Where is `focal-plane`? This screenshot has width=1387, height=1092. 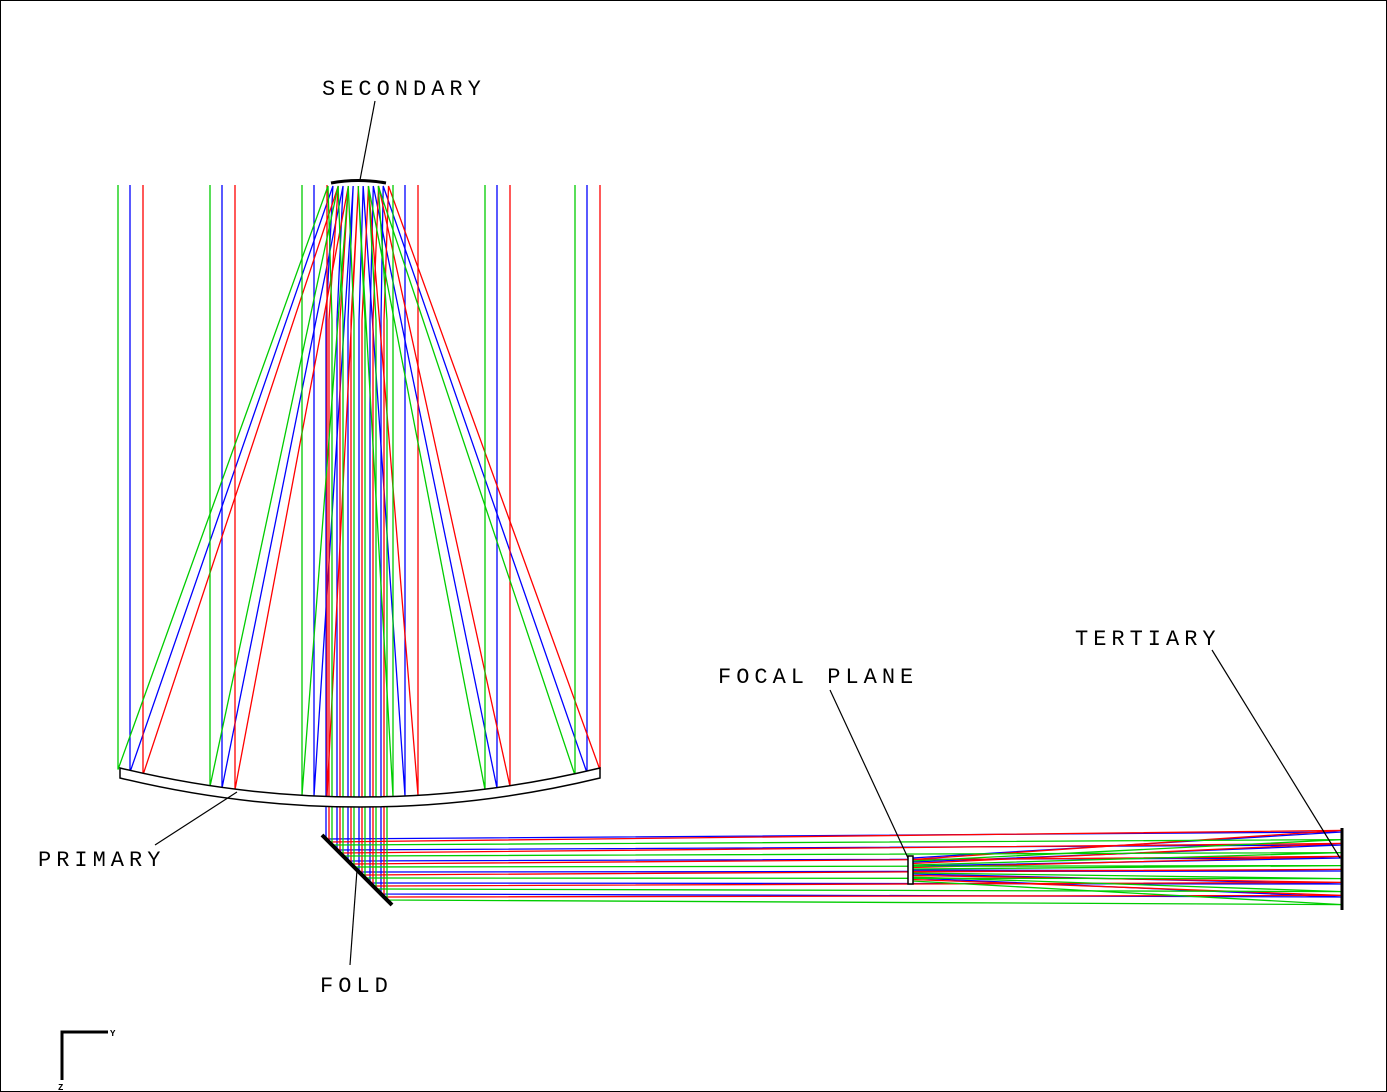
focal-plane is located at coordinates (910, 870).